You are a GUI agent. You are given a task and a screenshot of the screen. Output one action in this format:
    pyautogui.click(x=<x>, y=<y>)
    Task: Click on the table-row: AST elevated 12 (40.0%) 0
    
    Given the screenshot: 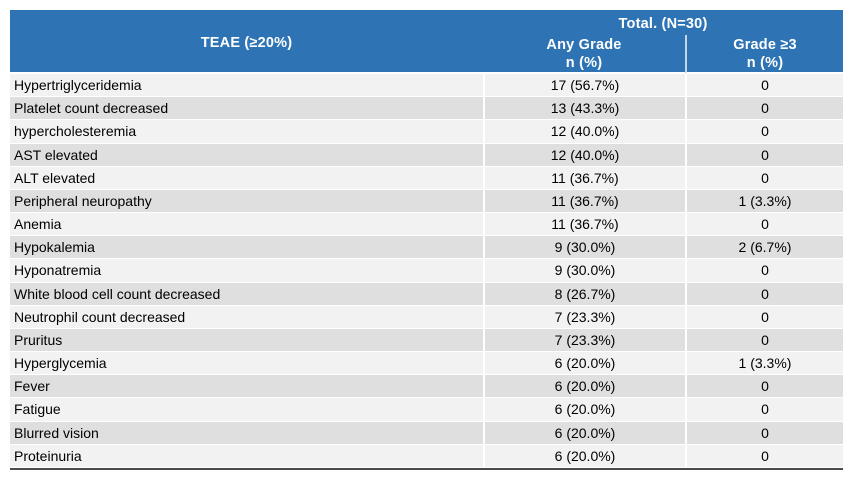 What is the action you would take?
    pyautogui.click(x=427, y=155)
    